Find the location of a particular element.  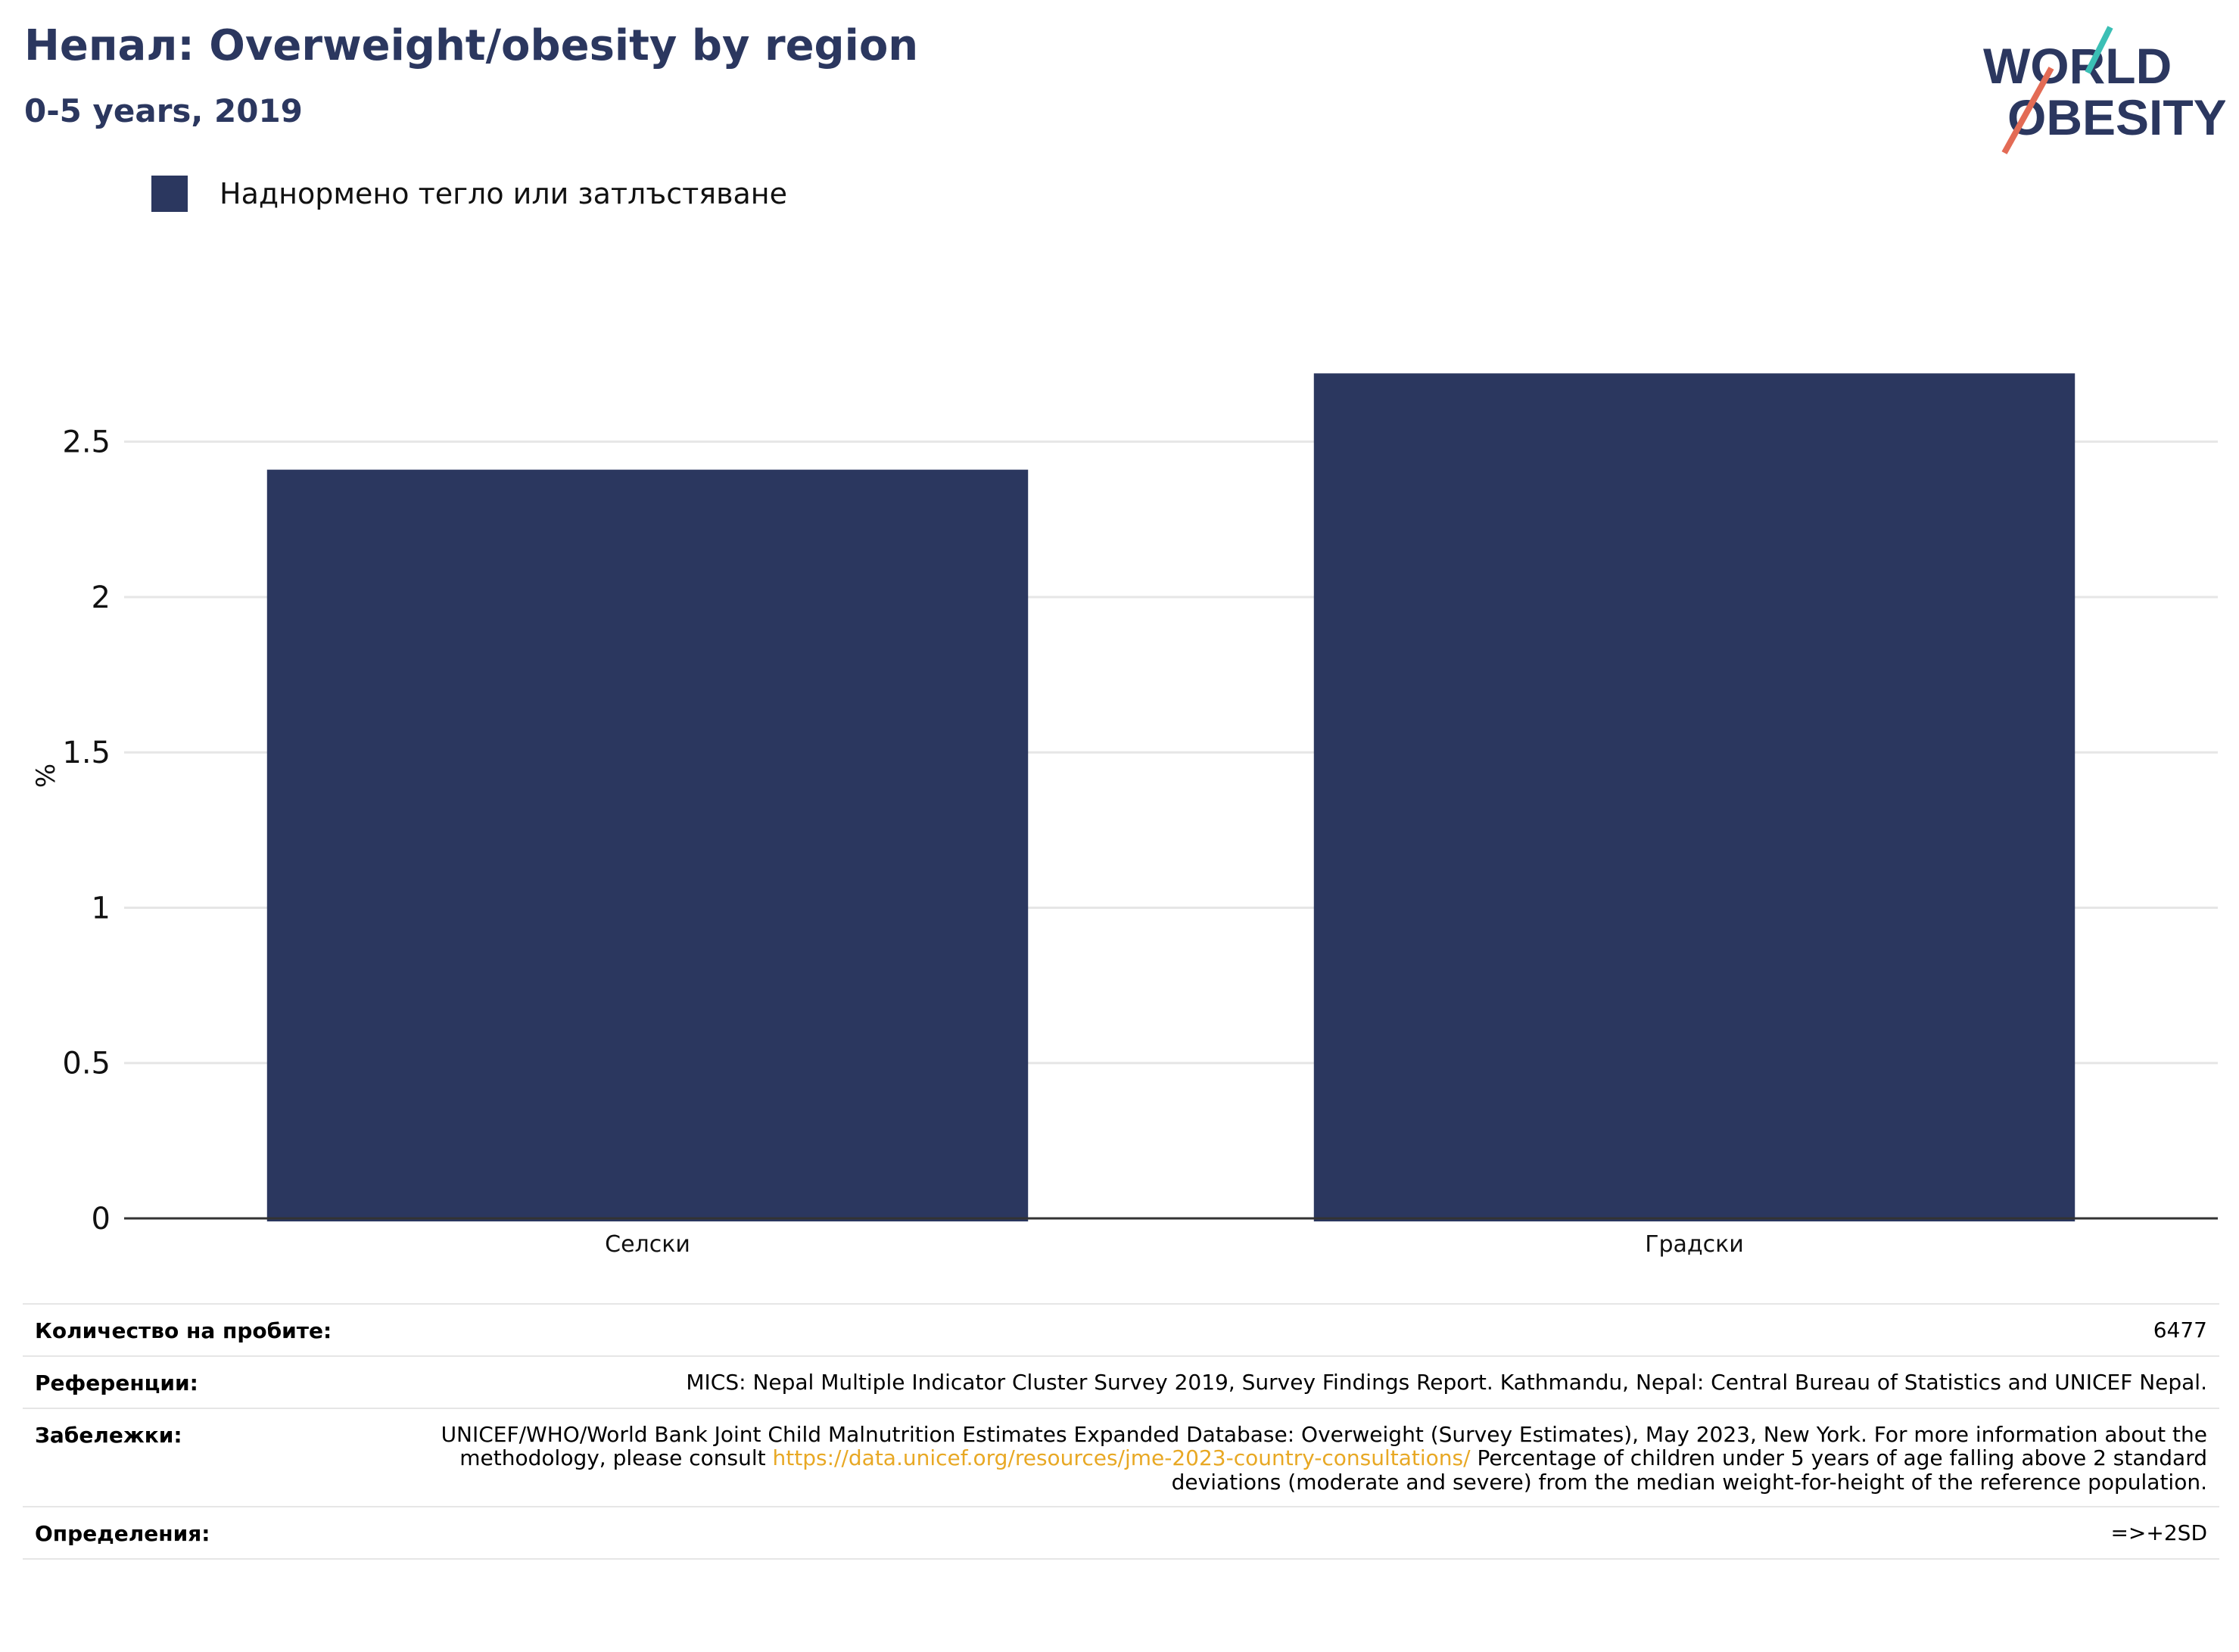

logo-word-world: WORLD is located at coordinates (2078, 66).